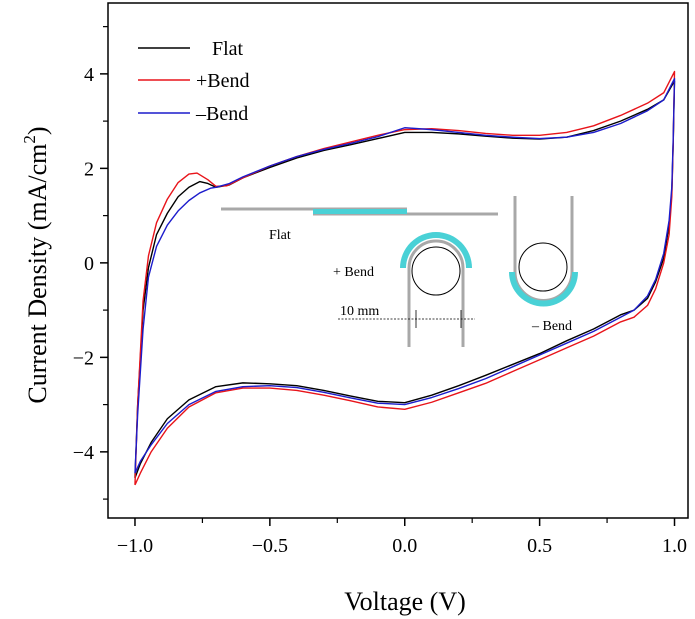  Describe the element at coordinates (37, 130) in the screenshot. I see `y-axis-title-tail: )` at that location.